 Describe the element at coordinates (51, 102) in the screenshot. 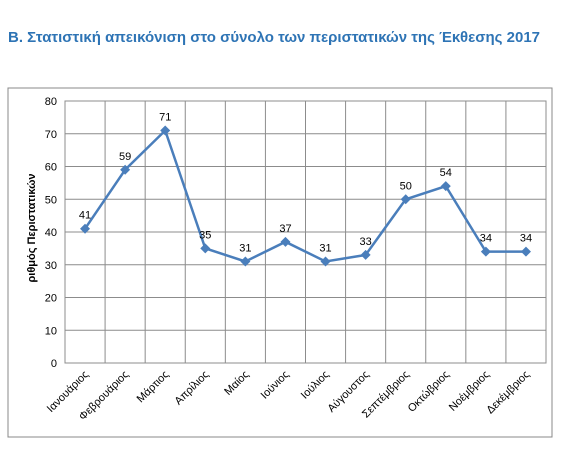

I see `y-tick-label: 80` at that location.